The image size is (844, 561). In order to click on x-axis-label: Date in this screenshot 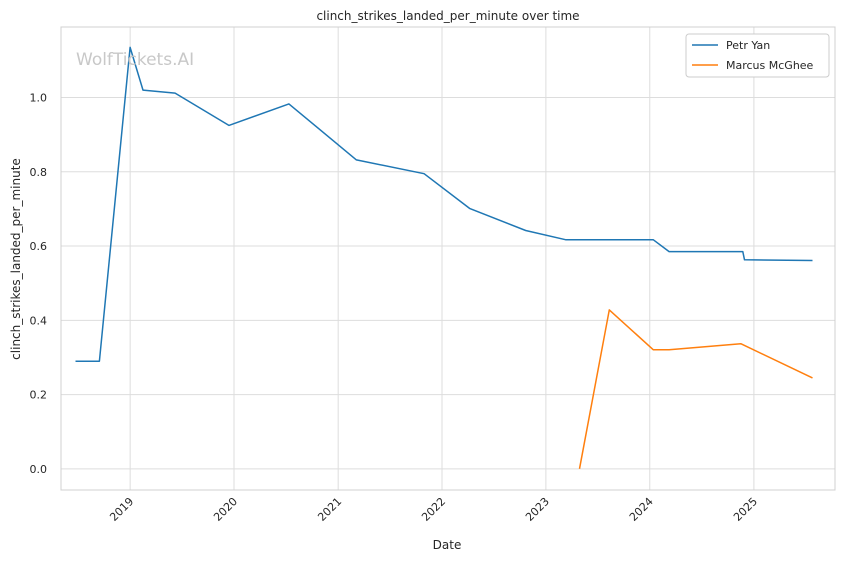, I will do `click(447, 545)`.